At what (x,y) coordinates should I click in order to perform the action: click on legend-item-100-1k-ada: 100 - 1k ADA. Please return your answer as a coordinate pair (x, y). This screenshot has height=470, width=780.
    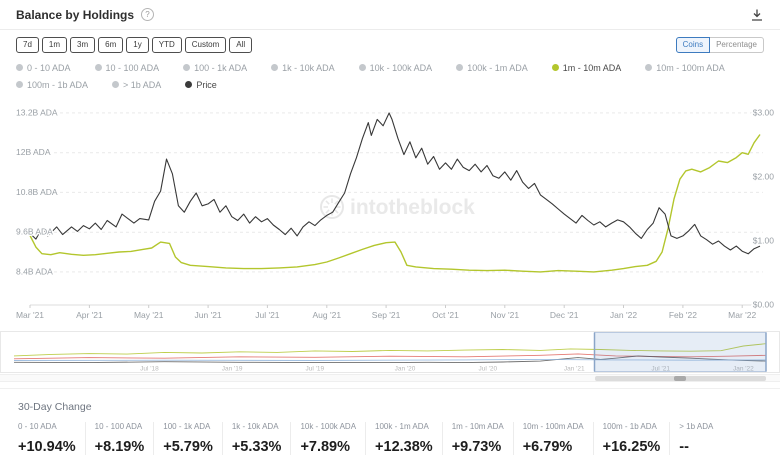
    Looking at the image, I should click on (215, 68).